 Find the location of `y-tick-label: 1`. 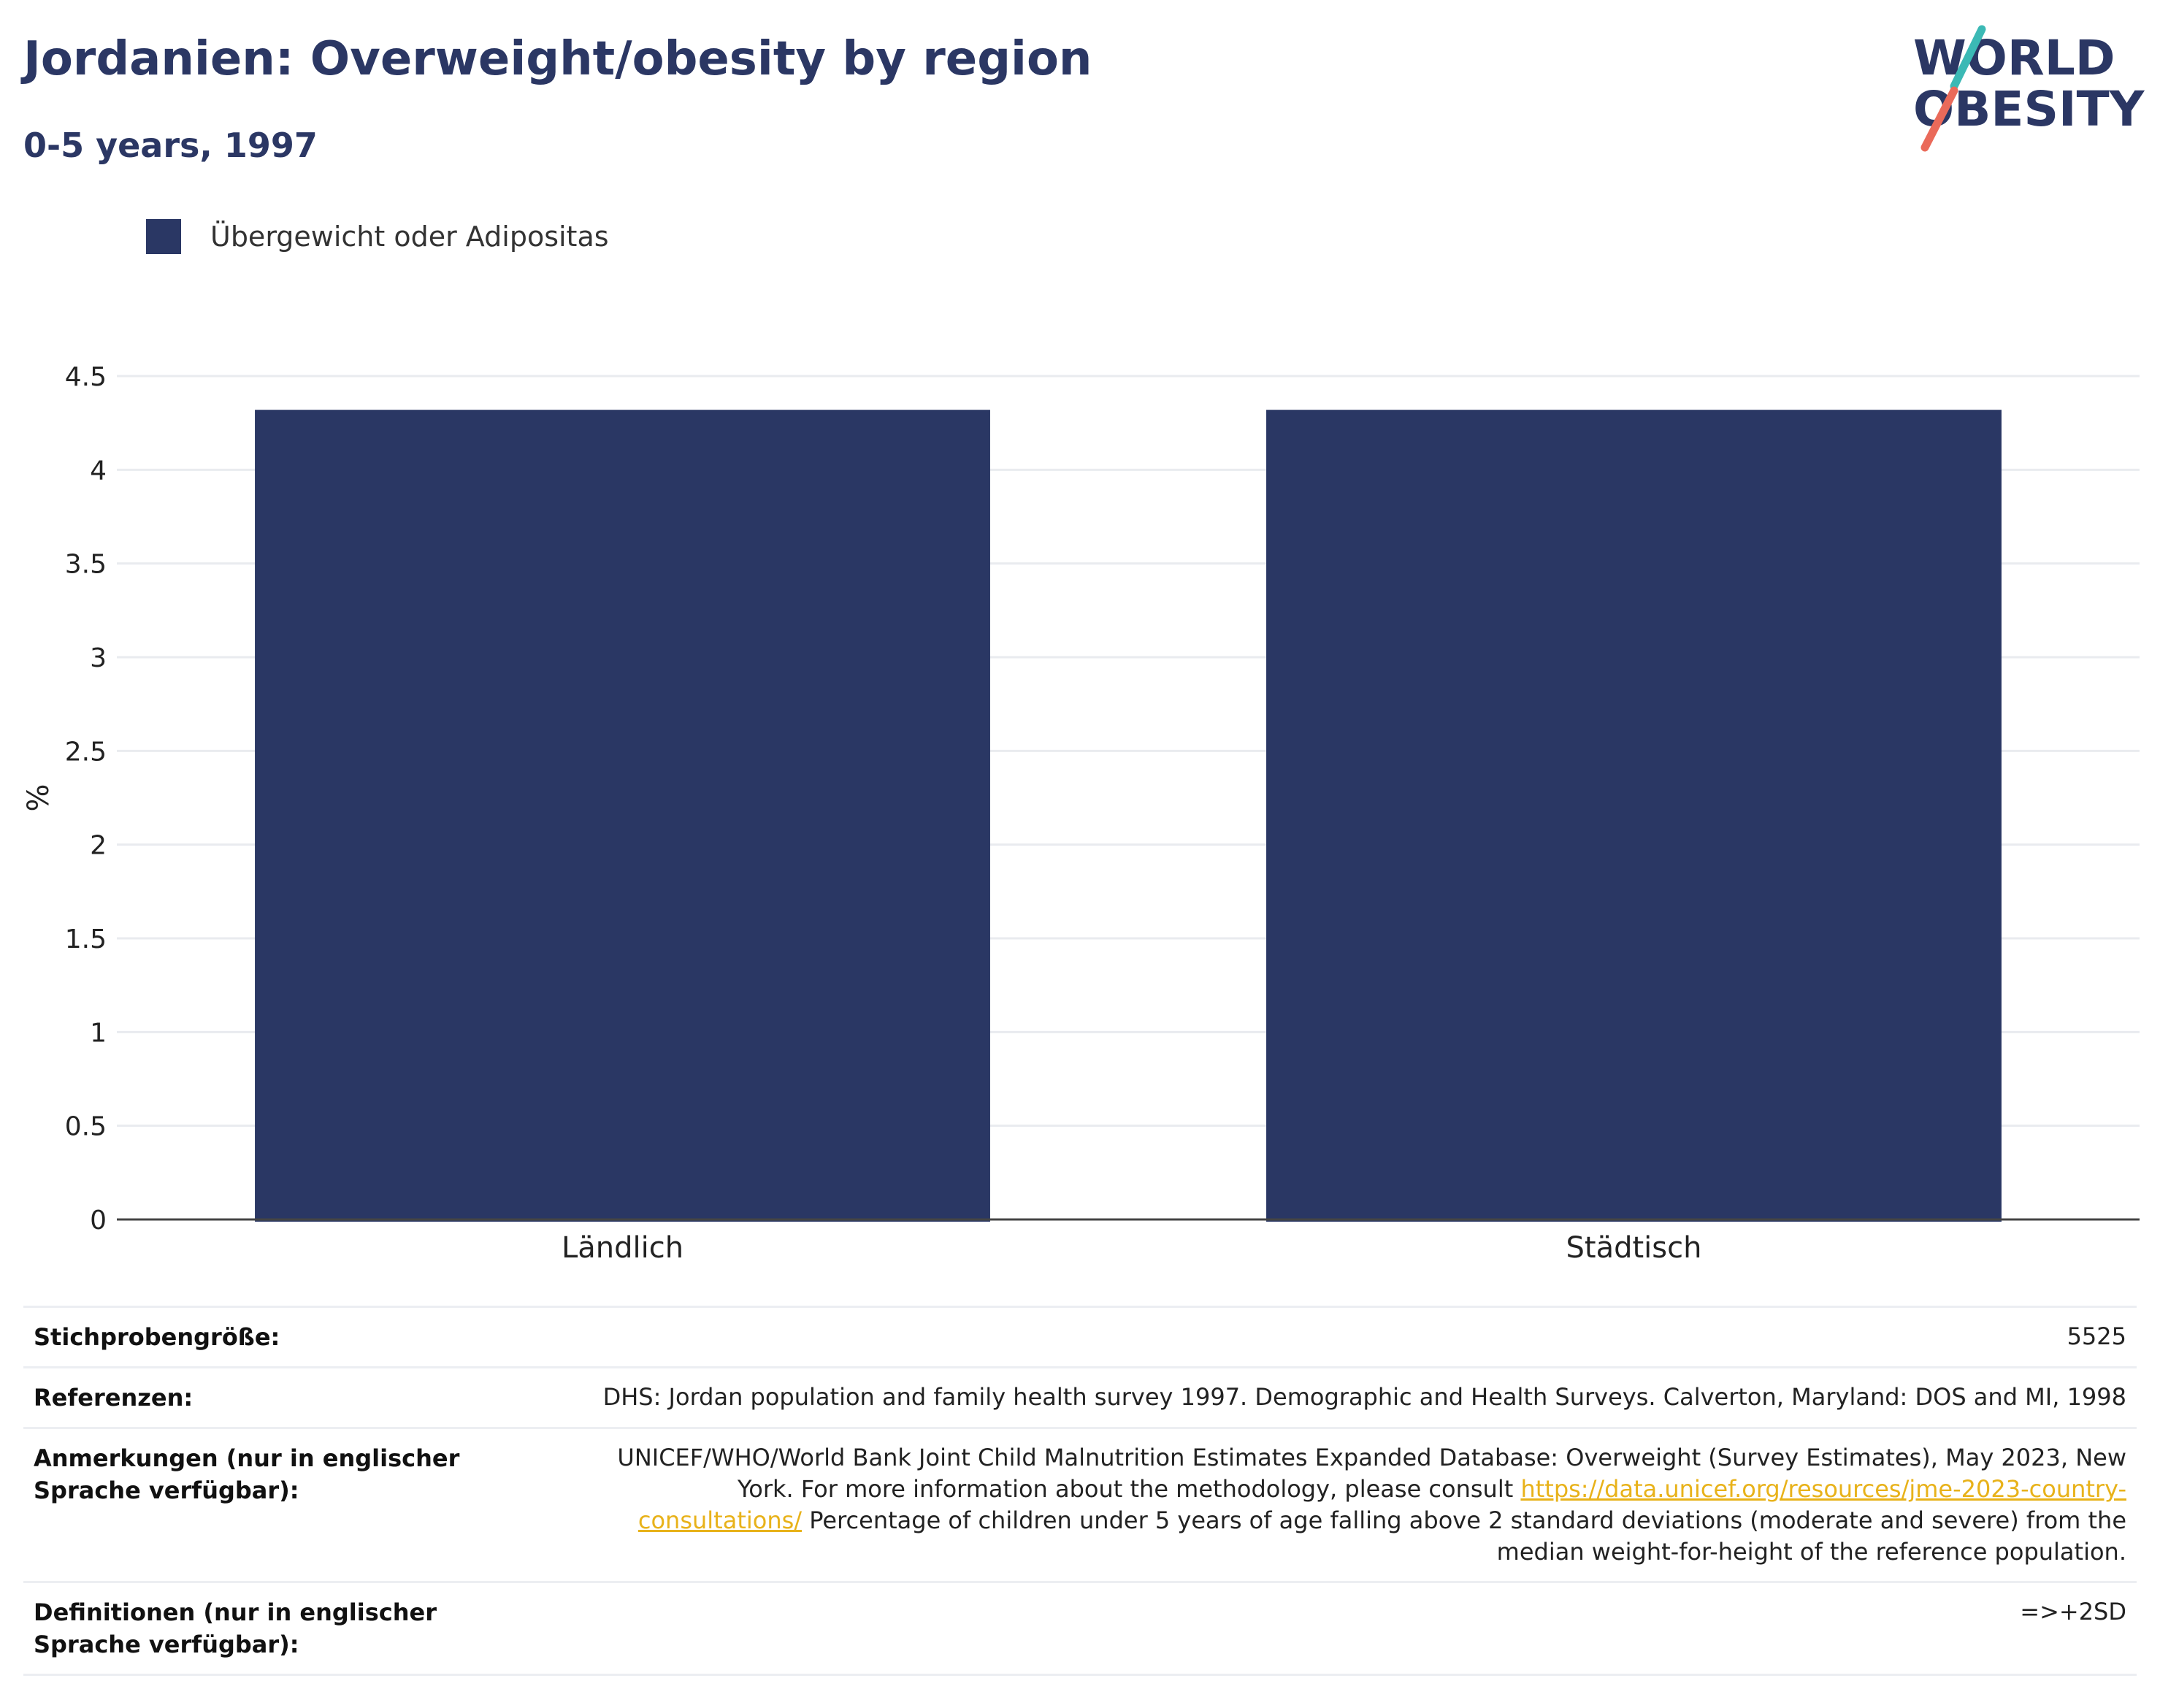

y-tick-label: 1 is located at coordinates (98, 1033).